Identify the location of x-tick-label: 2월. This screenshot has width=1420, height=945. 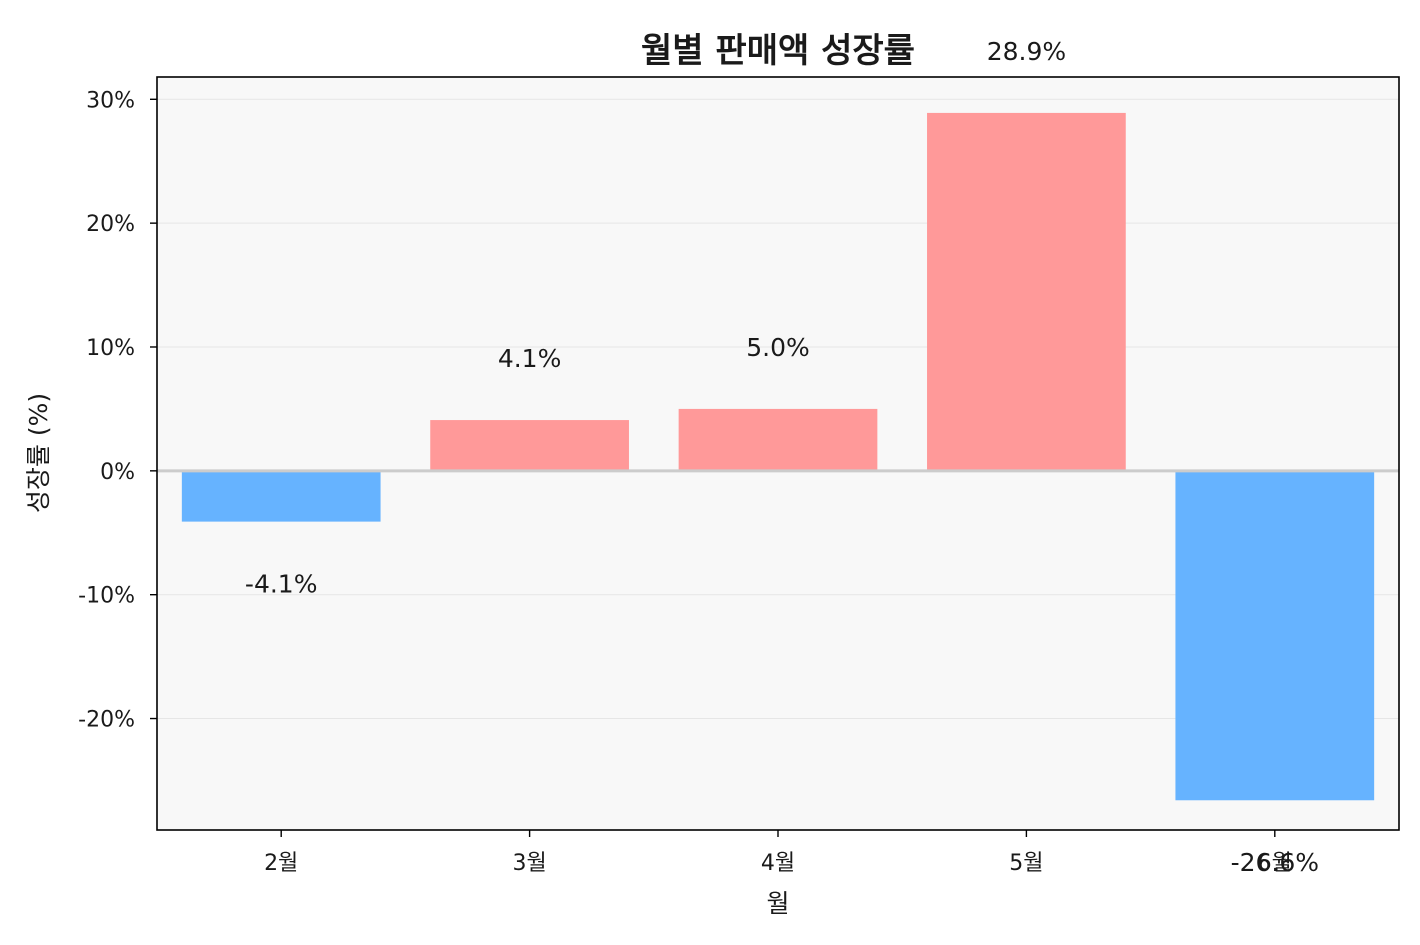
(281, 863).